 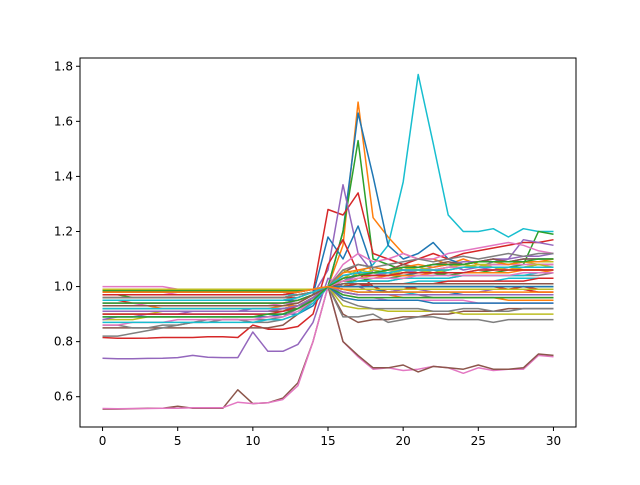 I want to click on x-tick-label: 10, so click(x=252, y=441).